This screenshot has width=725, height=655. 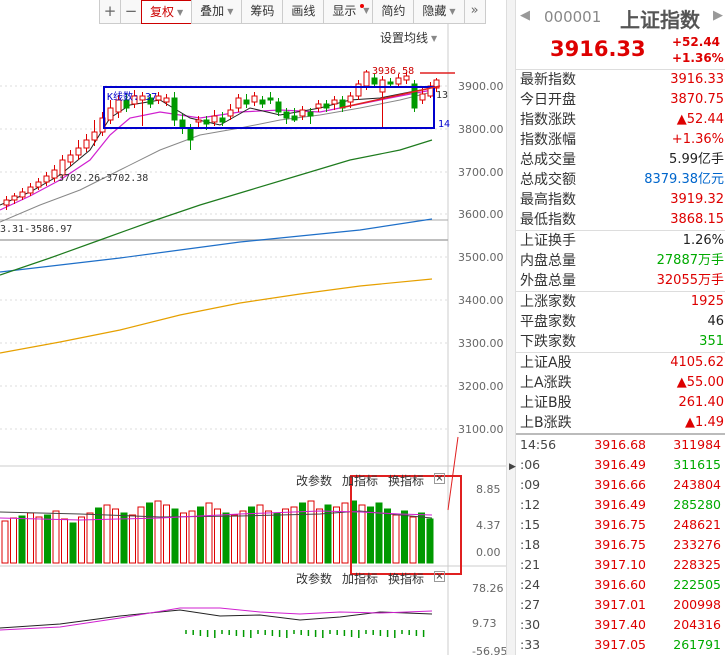 I want to click on tick-time: :18, so click(x=530, y=544).